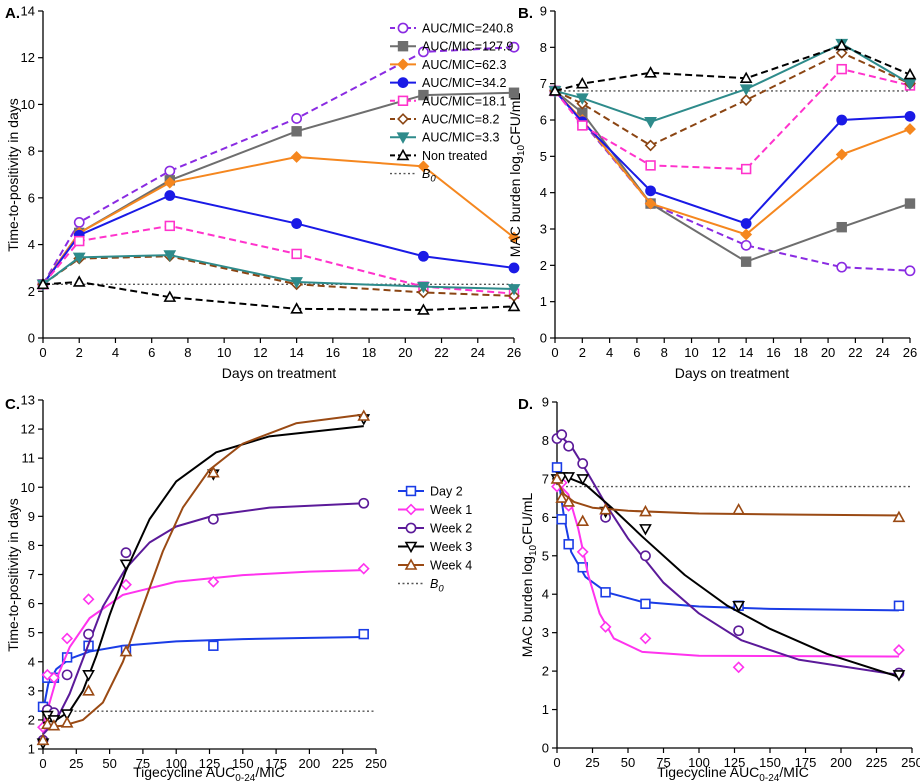  I want to click on y-tick-label: 0, so click(543, 338).